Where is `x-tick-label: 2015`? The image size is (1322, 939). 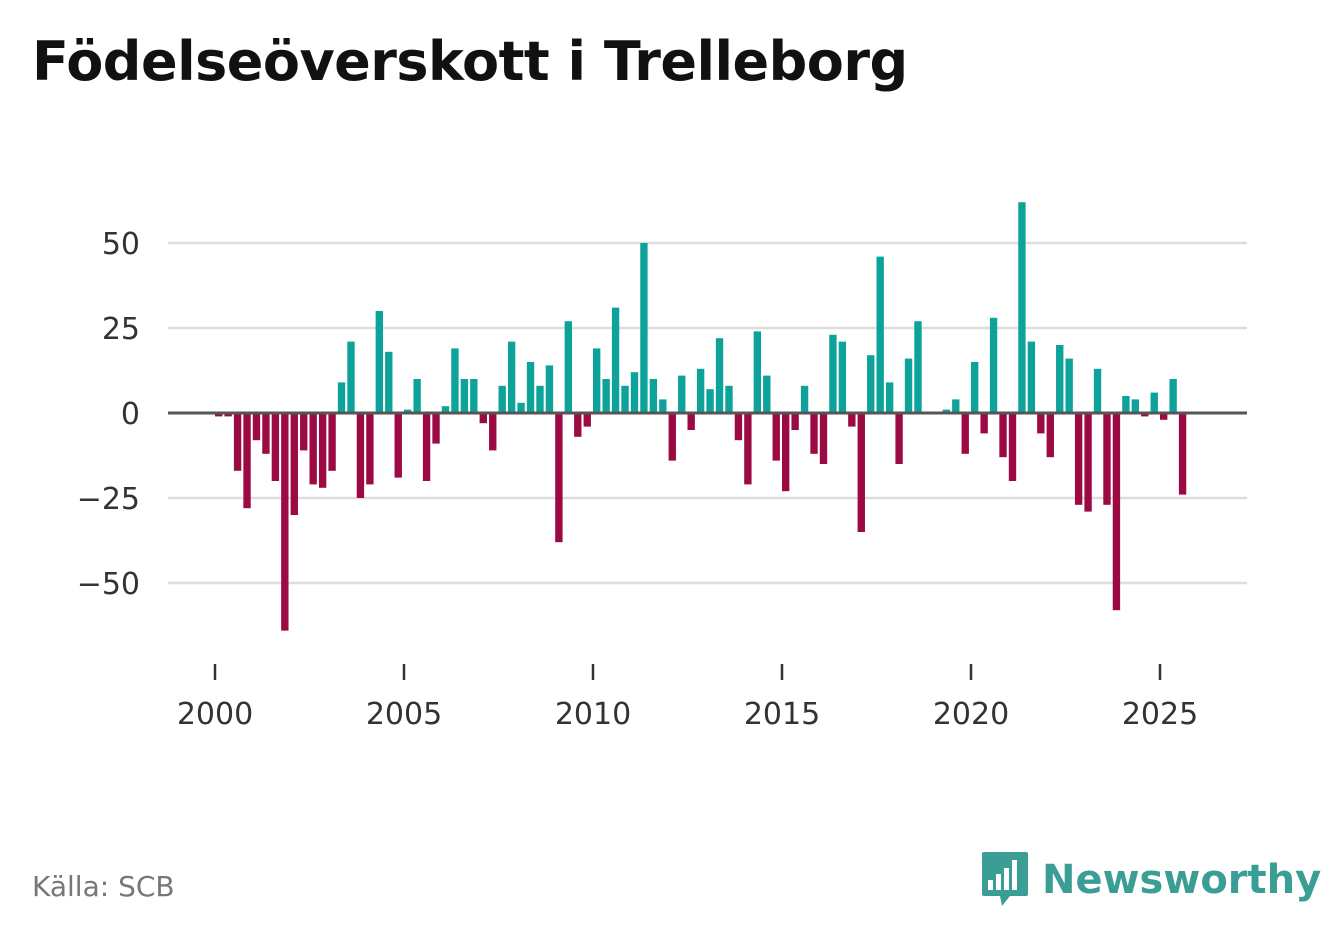 x-tick-label: 2015 is located at coordinates (782, 714).